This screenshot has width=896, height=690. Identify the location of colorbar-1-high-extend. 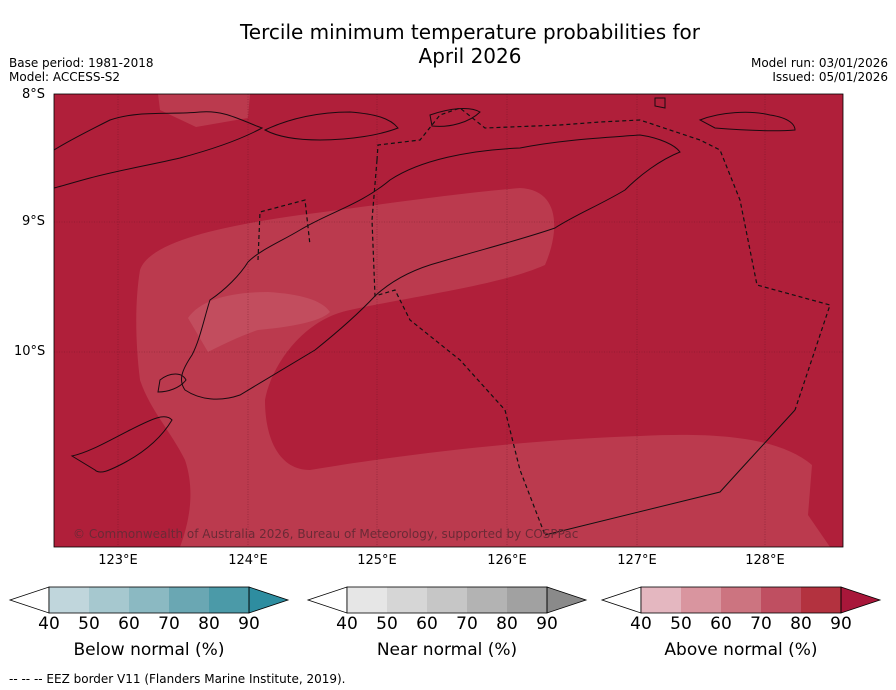
(567, 600).